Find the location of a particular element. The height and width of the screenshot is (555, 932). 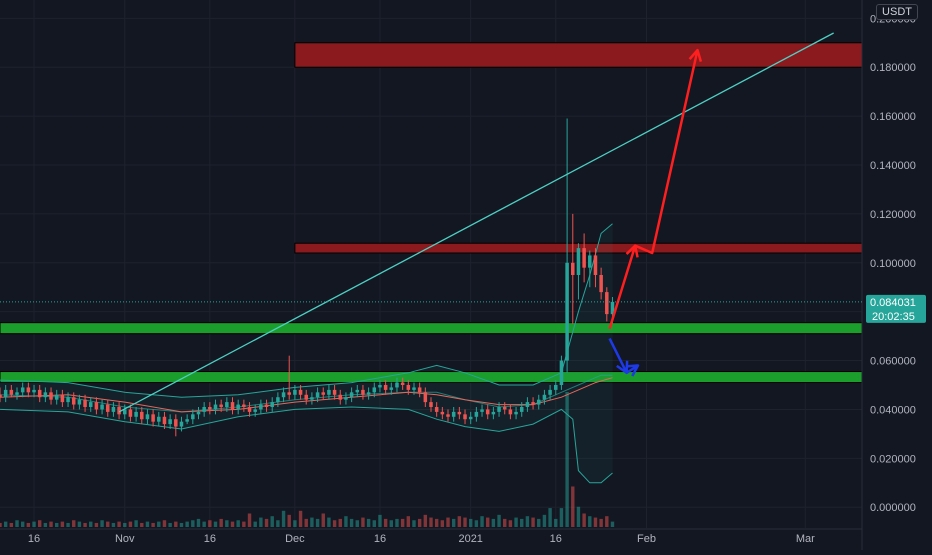

currency-badge: USDT is located at coordinates (897, 12).